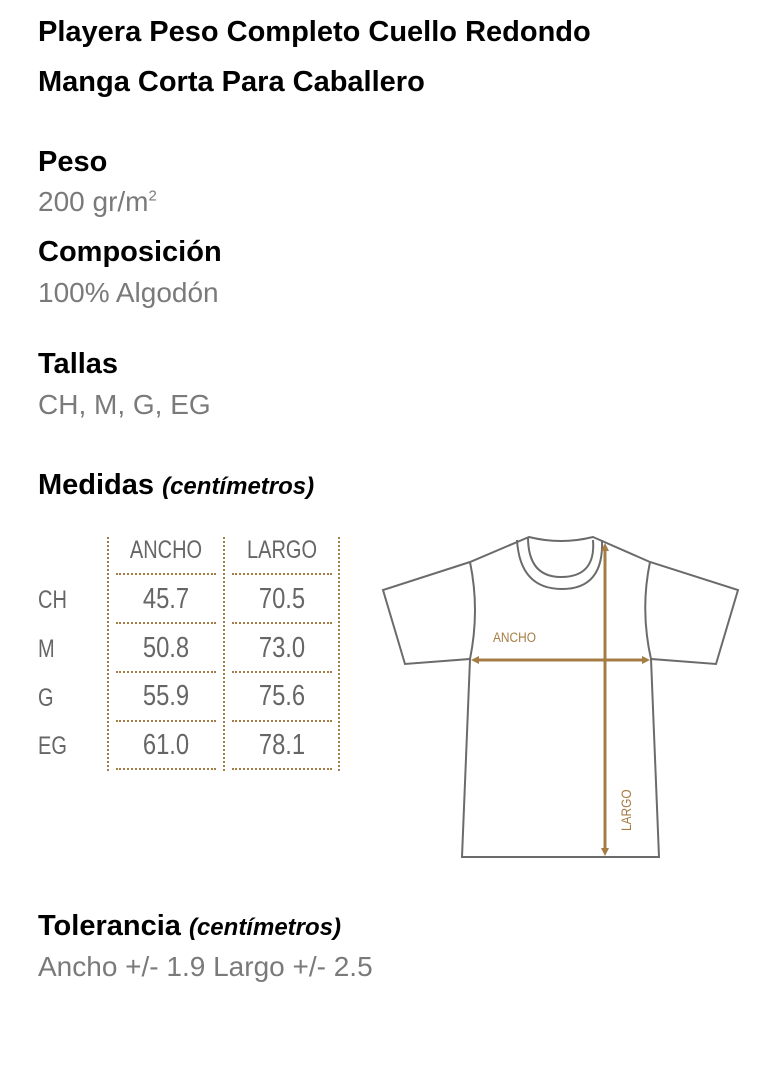 The image size is (767, 1072). I want to click on peso-value: 200 gr/m2, so click(97, 202).